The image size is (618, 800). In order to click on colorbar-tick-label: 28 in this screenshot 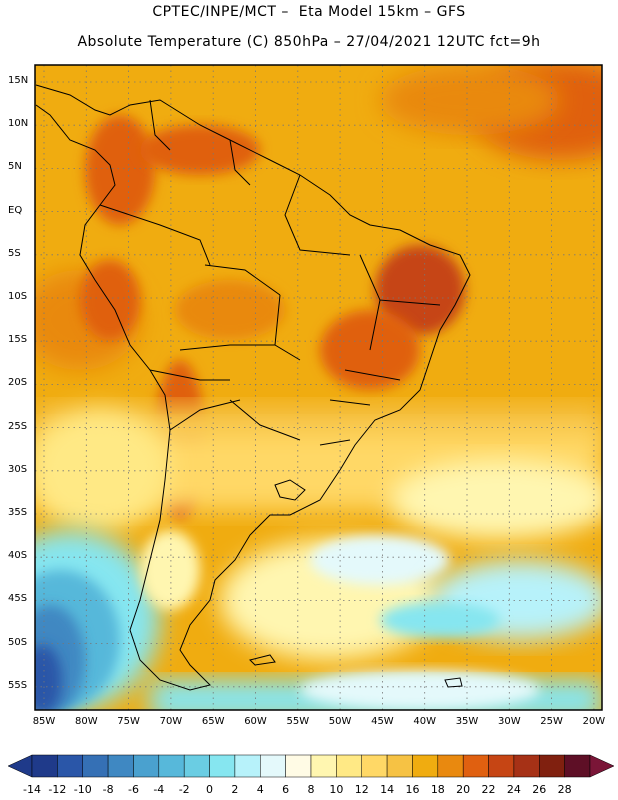, I will do `click(564, 789)`.